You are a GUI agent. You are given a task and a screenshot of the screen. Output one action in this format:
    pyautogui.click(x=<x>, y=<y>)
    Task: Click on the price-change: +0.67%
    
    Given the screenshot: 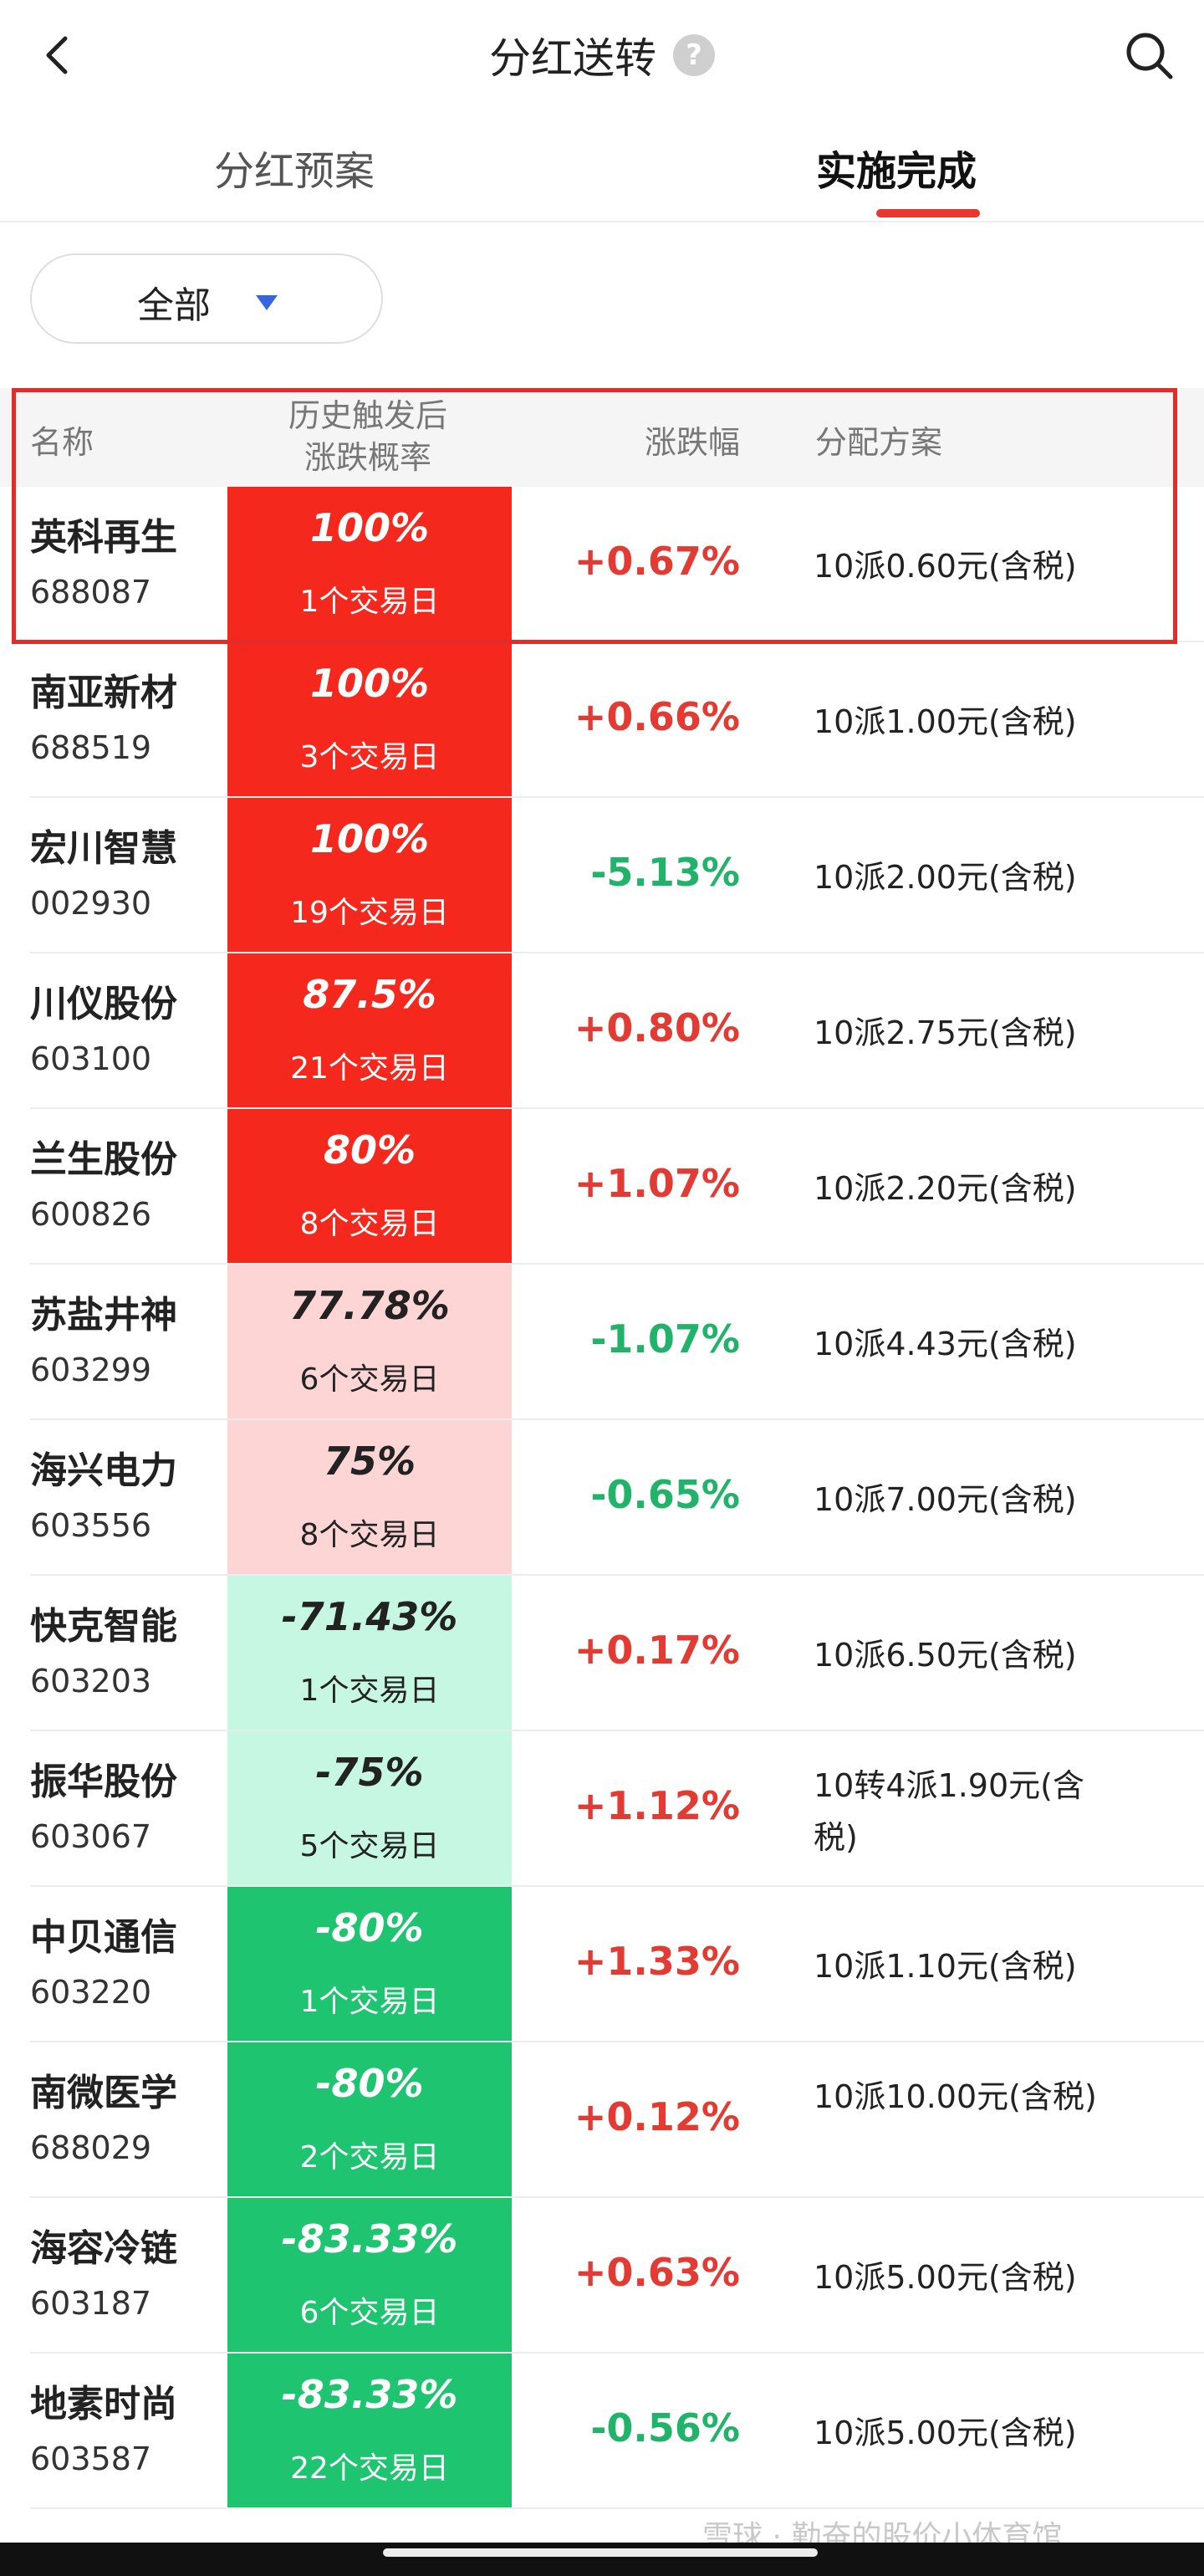 What is the action you would take?
    pyautogui.click(x=657, y=561)
    